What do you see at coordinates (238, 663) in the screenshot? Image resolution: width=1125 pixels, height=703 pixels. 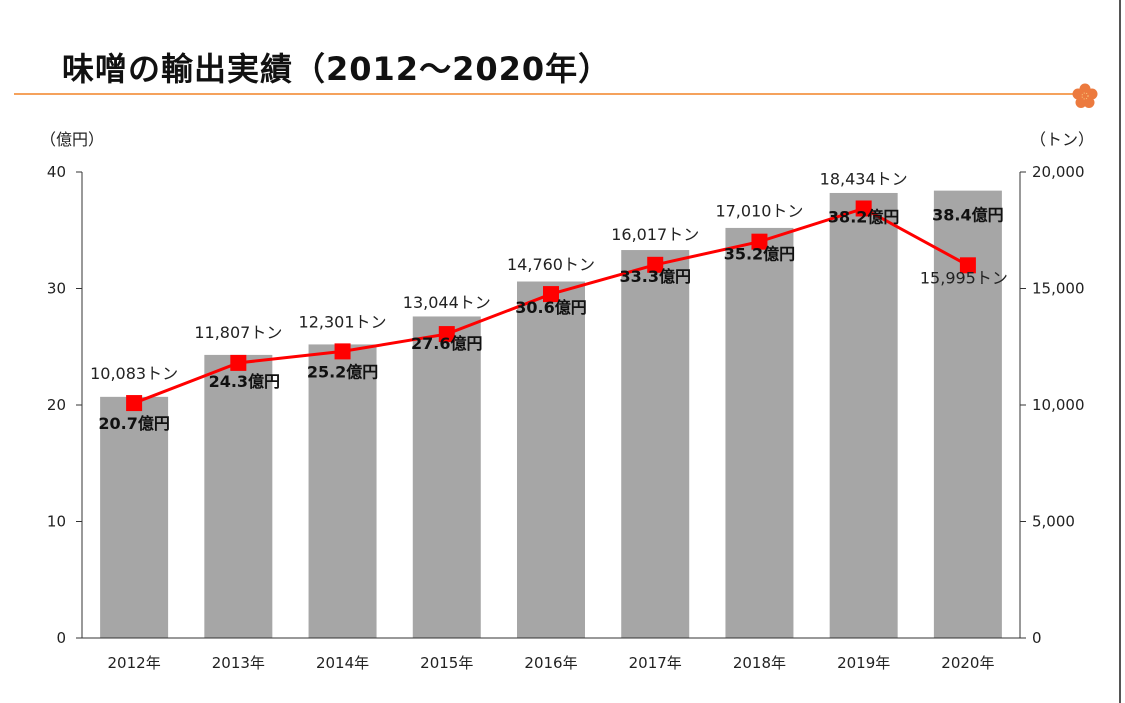 I see `x-tick-label: 2013年` at bounding box center [238, 663].